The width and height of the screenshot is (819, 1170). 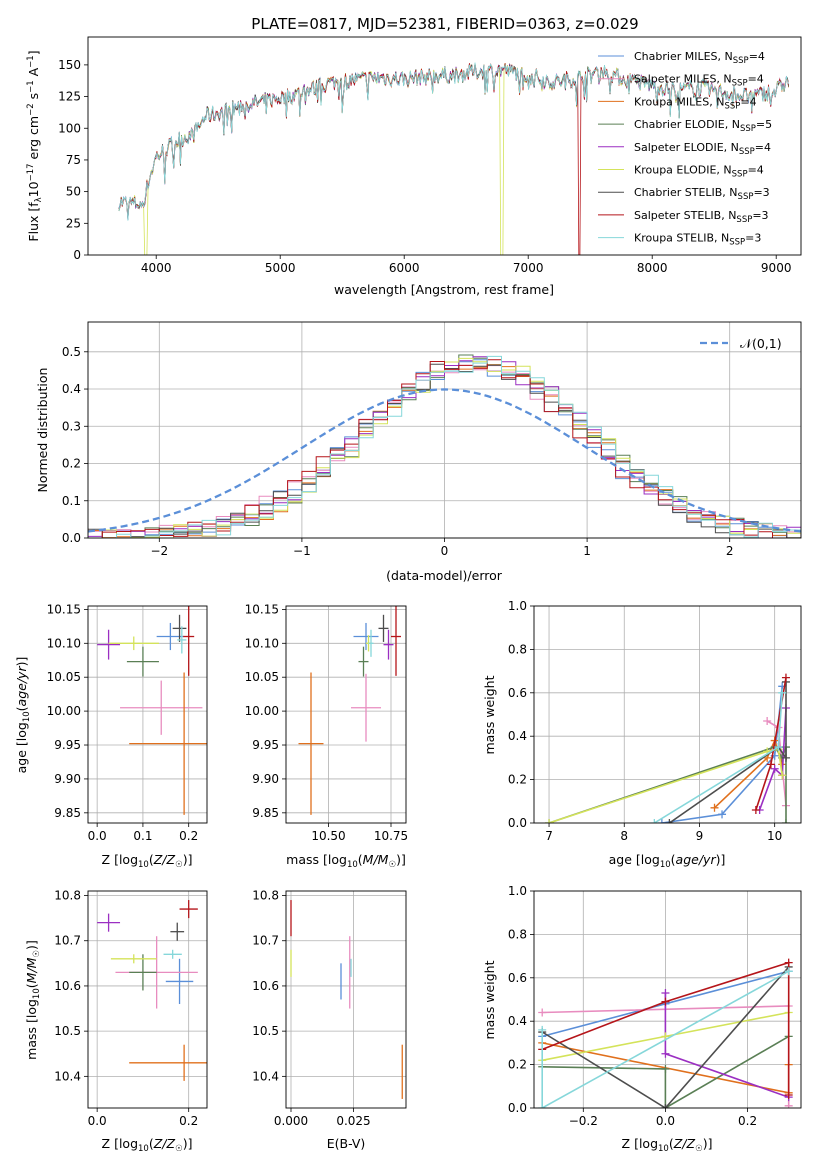 What do you see at coordinates (699, 81) in the screenshot?
I see `legend-entry: Salpeter MILES, NSSP=4` at bounding box center [699, 81].